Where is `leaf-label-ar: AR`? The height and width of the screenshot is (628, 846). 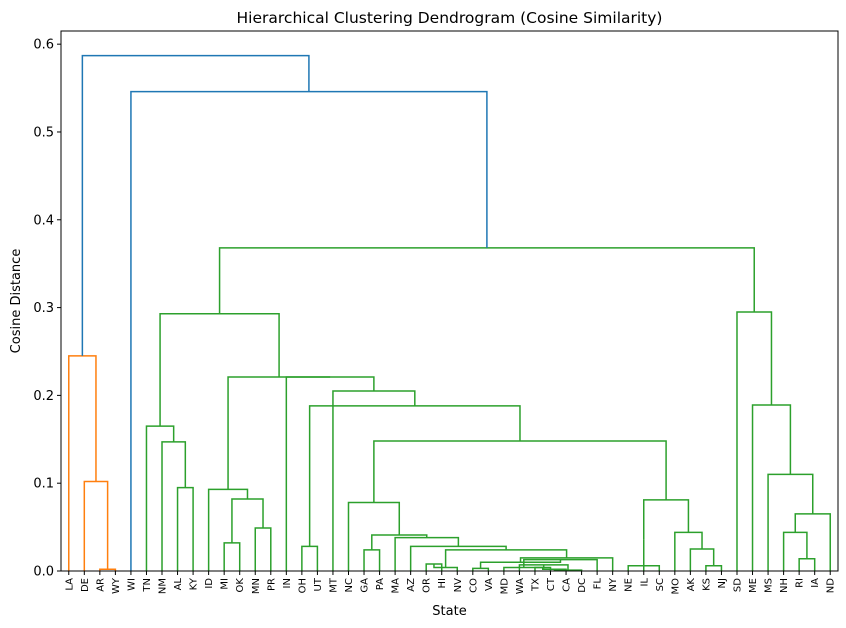
leaf-label-ar: AR is located at coordinates (100, 585).